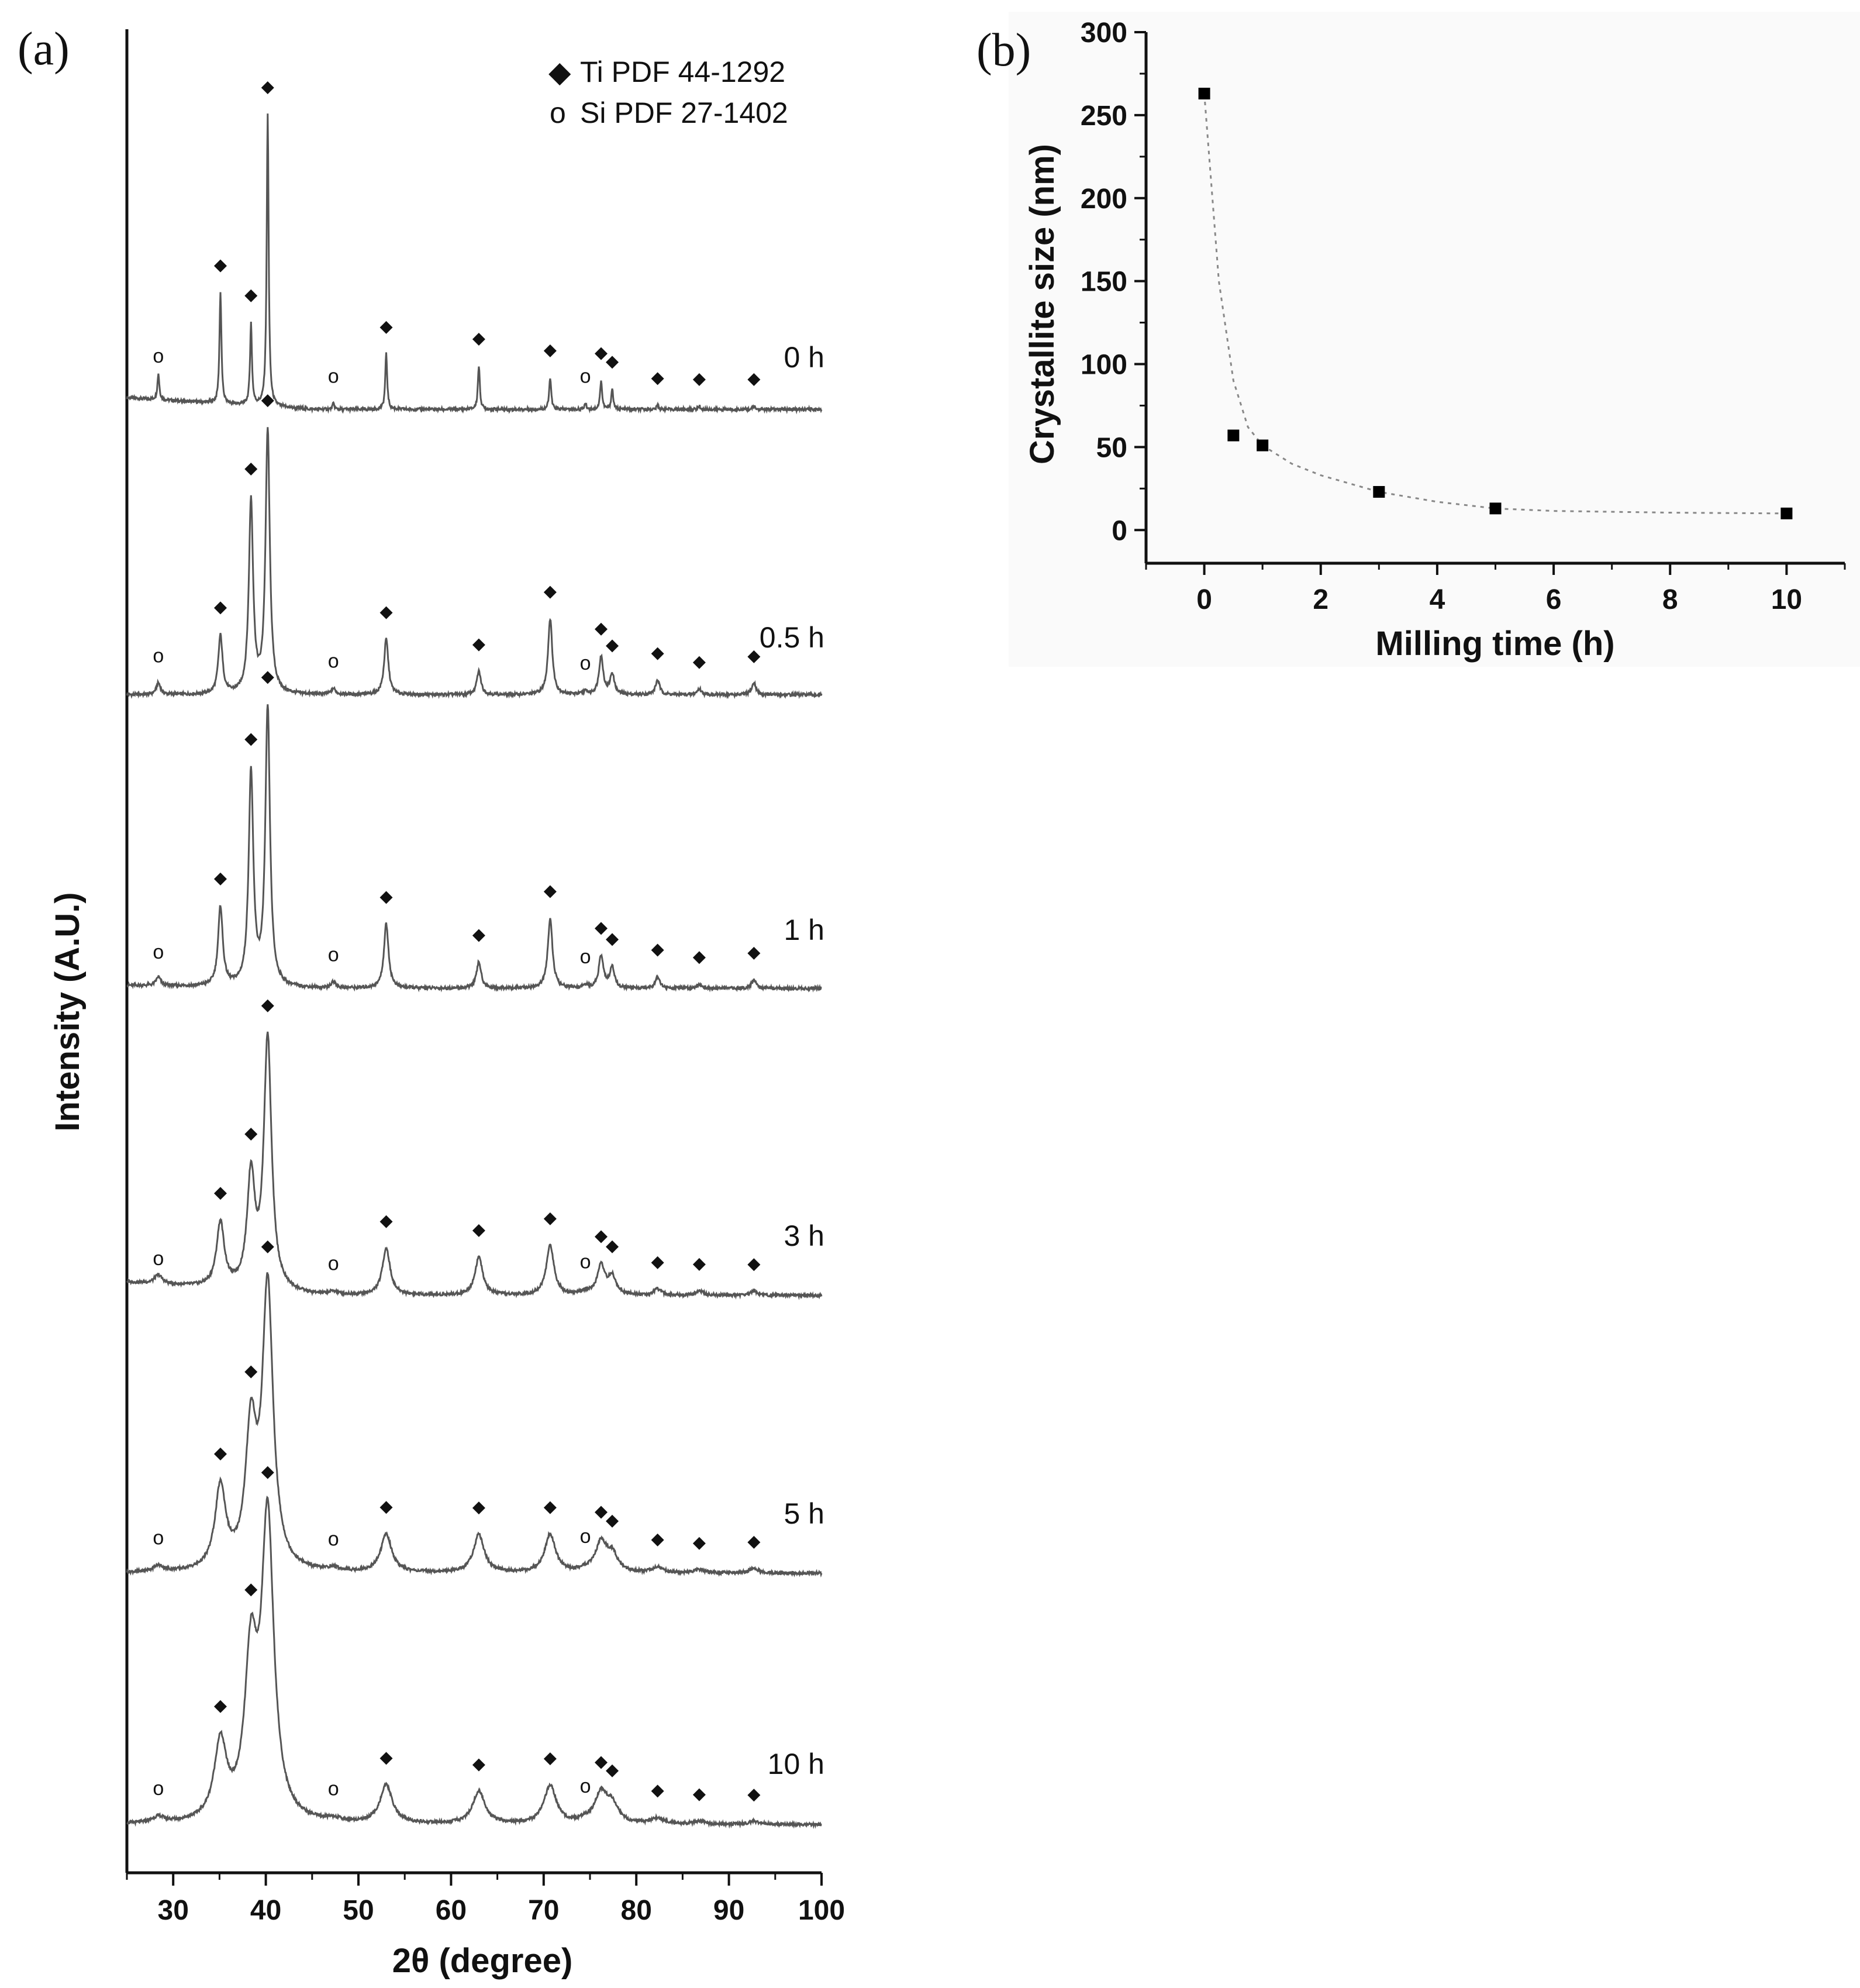  What do you see at coordinates (1111, 448) in the screenshot?
I see `b-y-tick-label: 50` at bounding box center [1111, 448].